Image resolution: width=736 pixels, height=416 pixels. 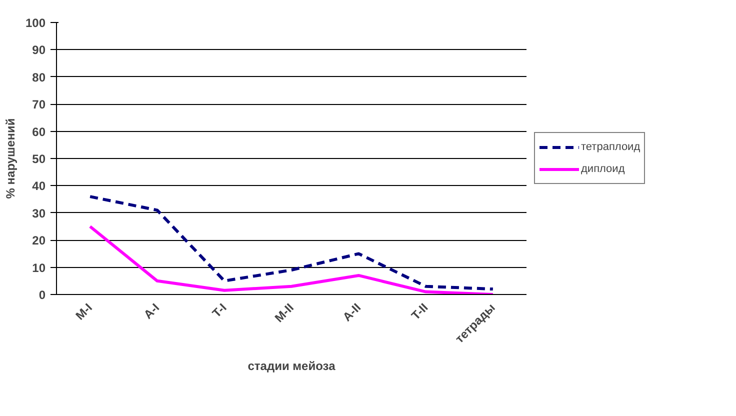 I want to click on x-tick-label: T-I, so click(x=220, y=310).